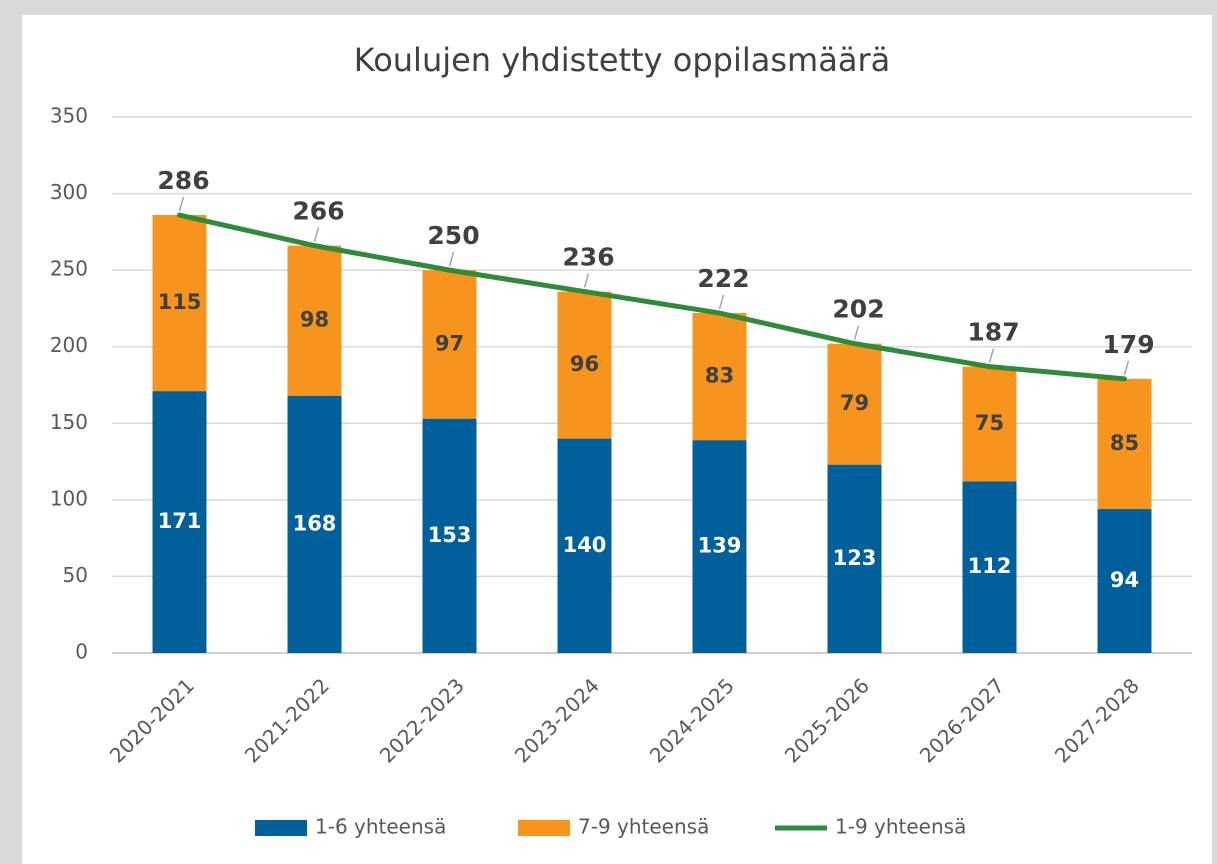  I want to click on y-tick-label: 0, so click(81, 652).